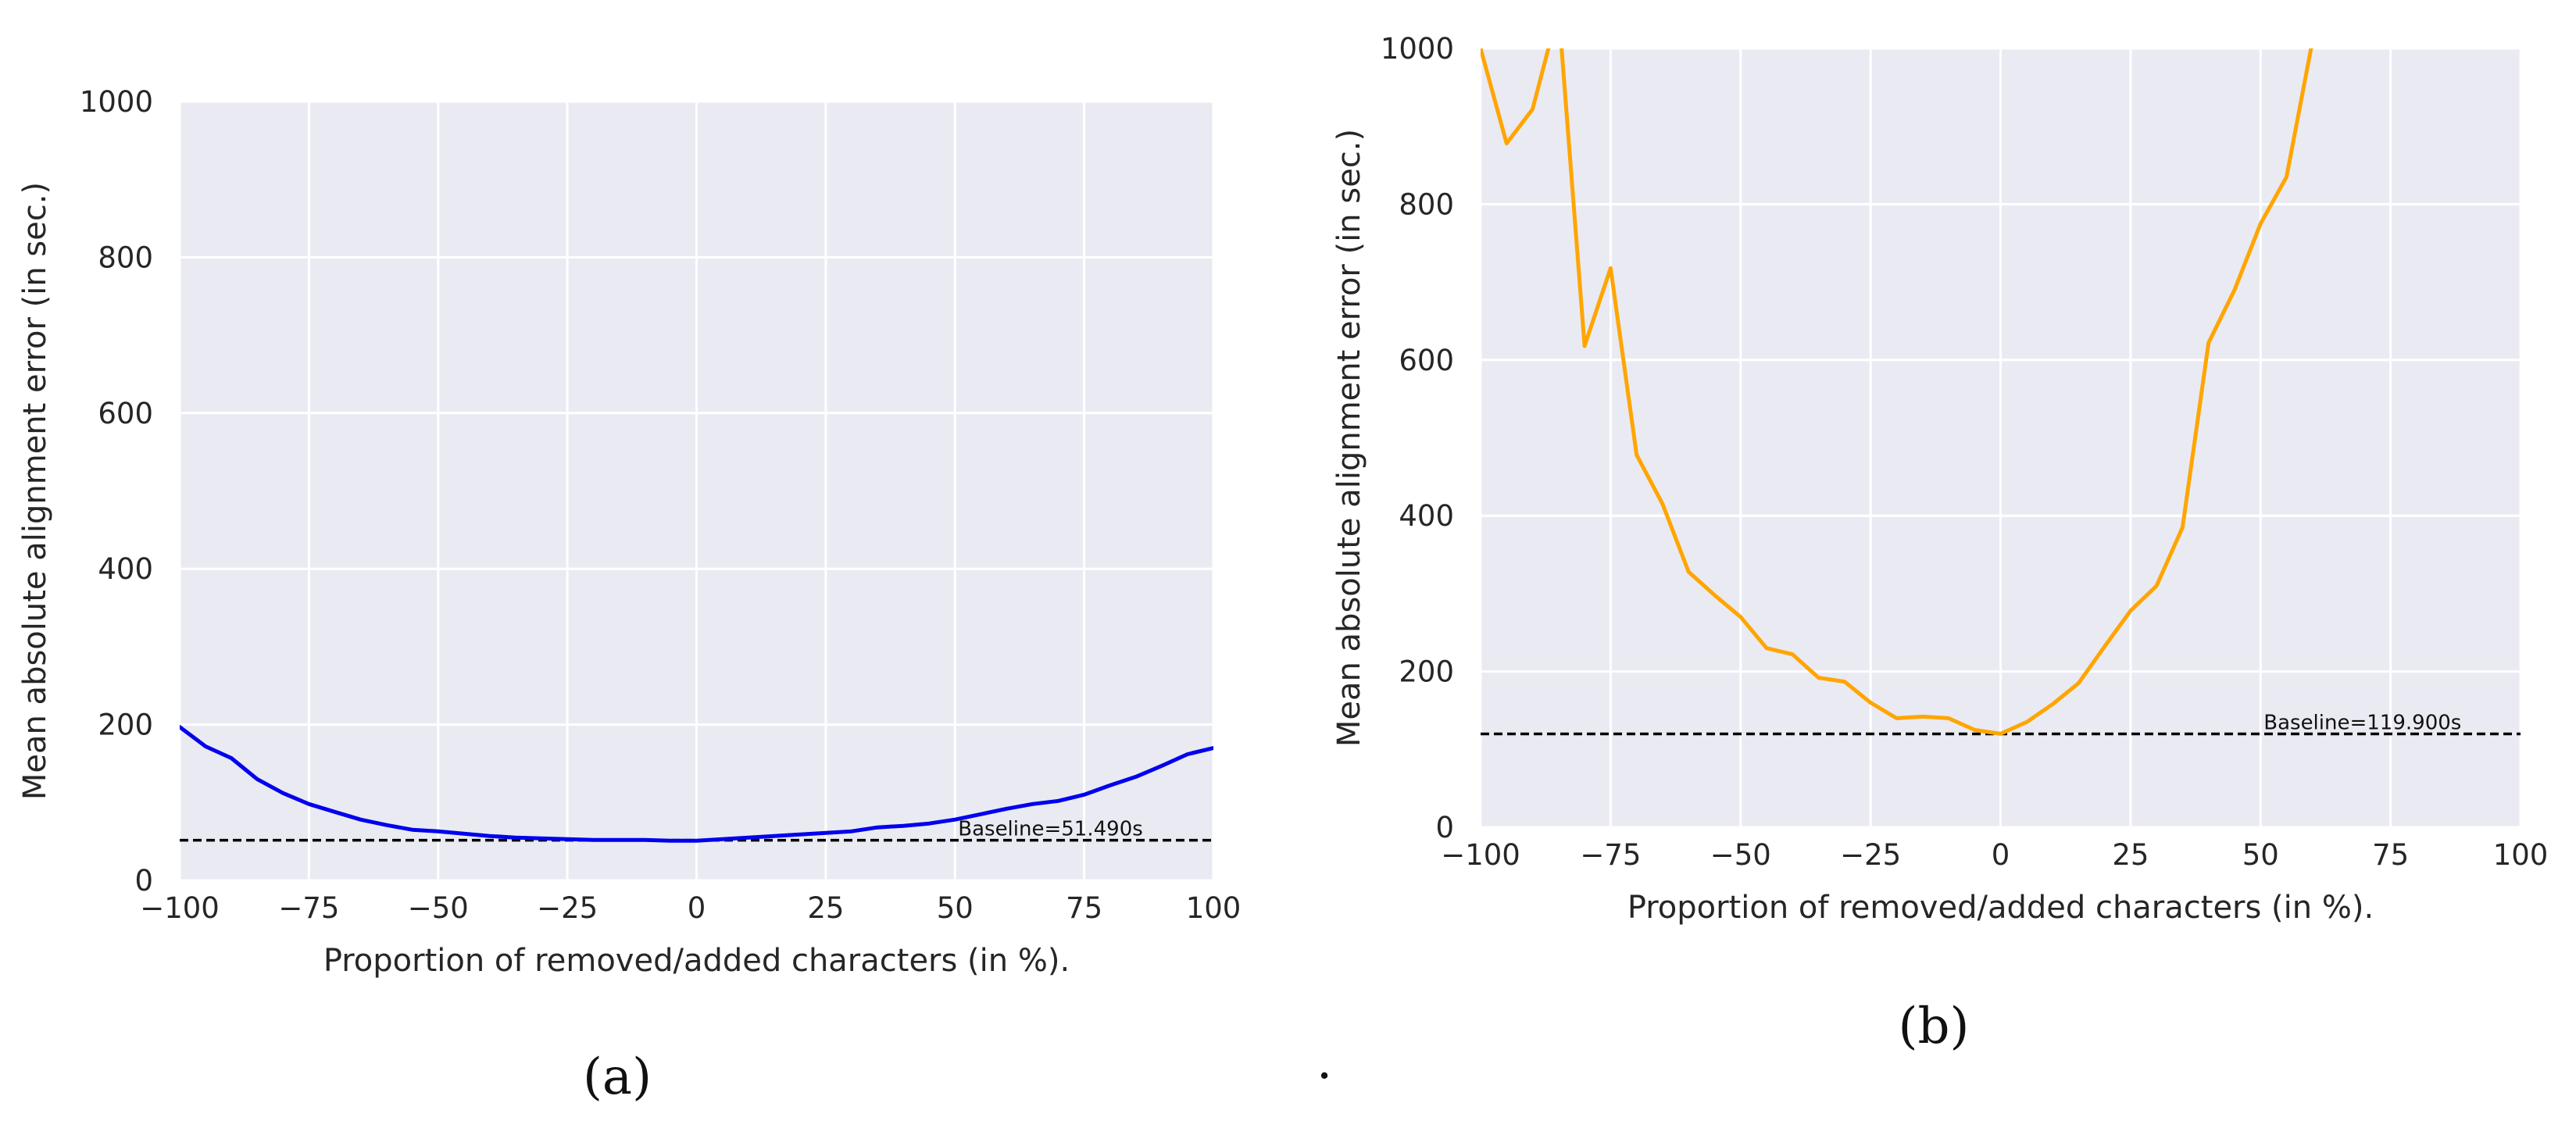 The image size is (2576, 1128). I want to click on x-tick-labels-b: −100 −75 −50 −25 0 25 50 75 100, so click(1995, 855).